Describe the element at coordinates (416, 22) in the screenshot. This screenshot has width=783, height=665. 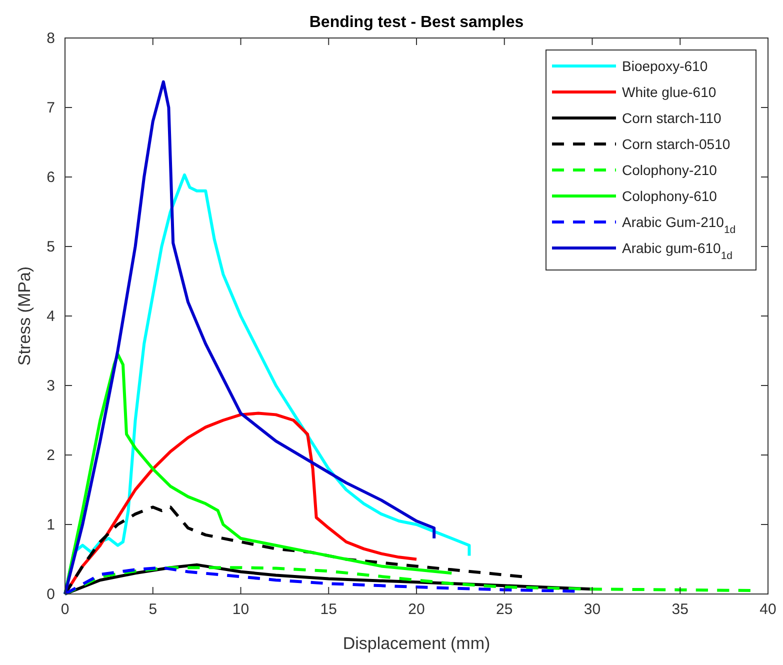
I see `chart-title: Bending test - Best samples` at that location.